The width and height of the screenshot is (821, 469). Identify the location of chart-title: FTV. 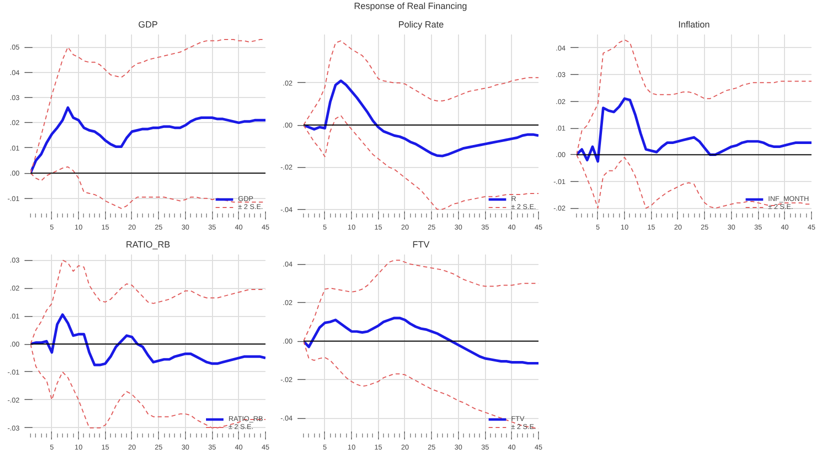
(421, 245).